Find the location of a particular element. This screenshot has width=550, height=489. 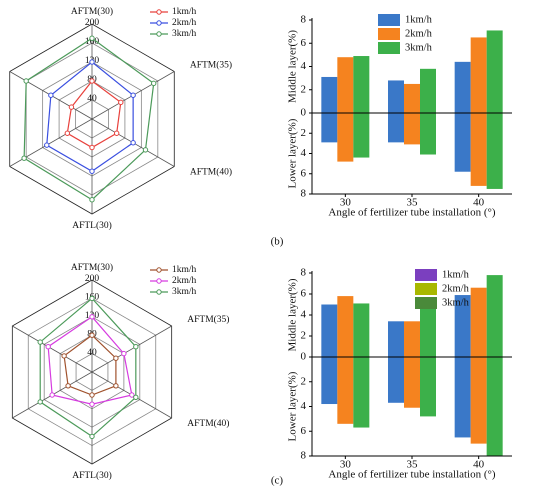

x-tick-label: 35 is located at coordinates (413, 465).